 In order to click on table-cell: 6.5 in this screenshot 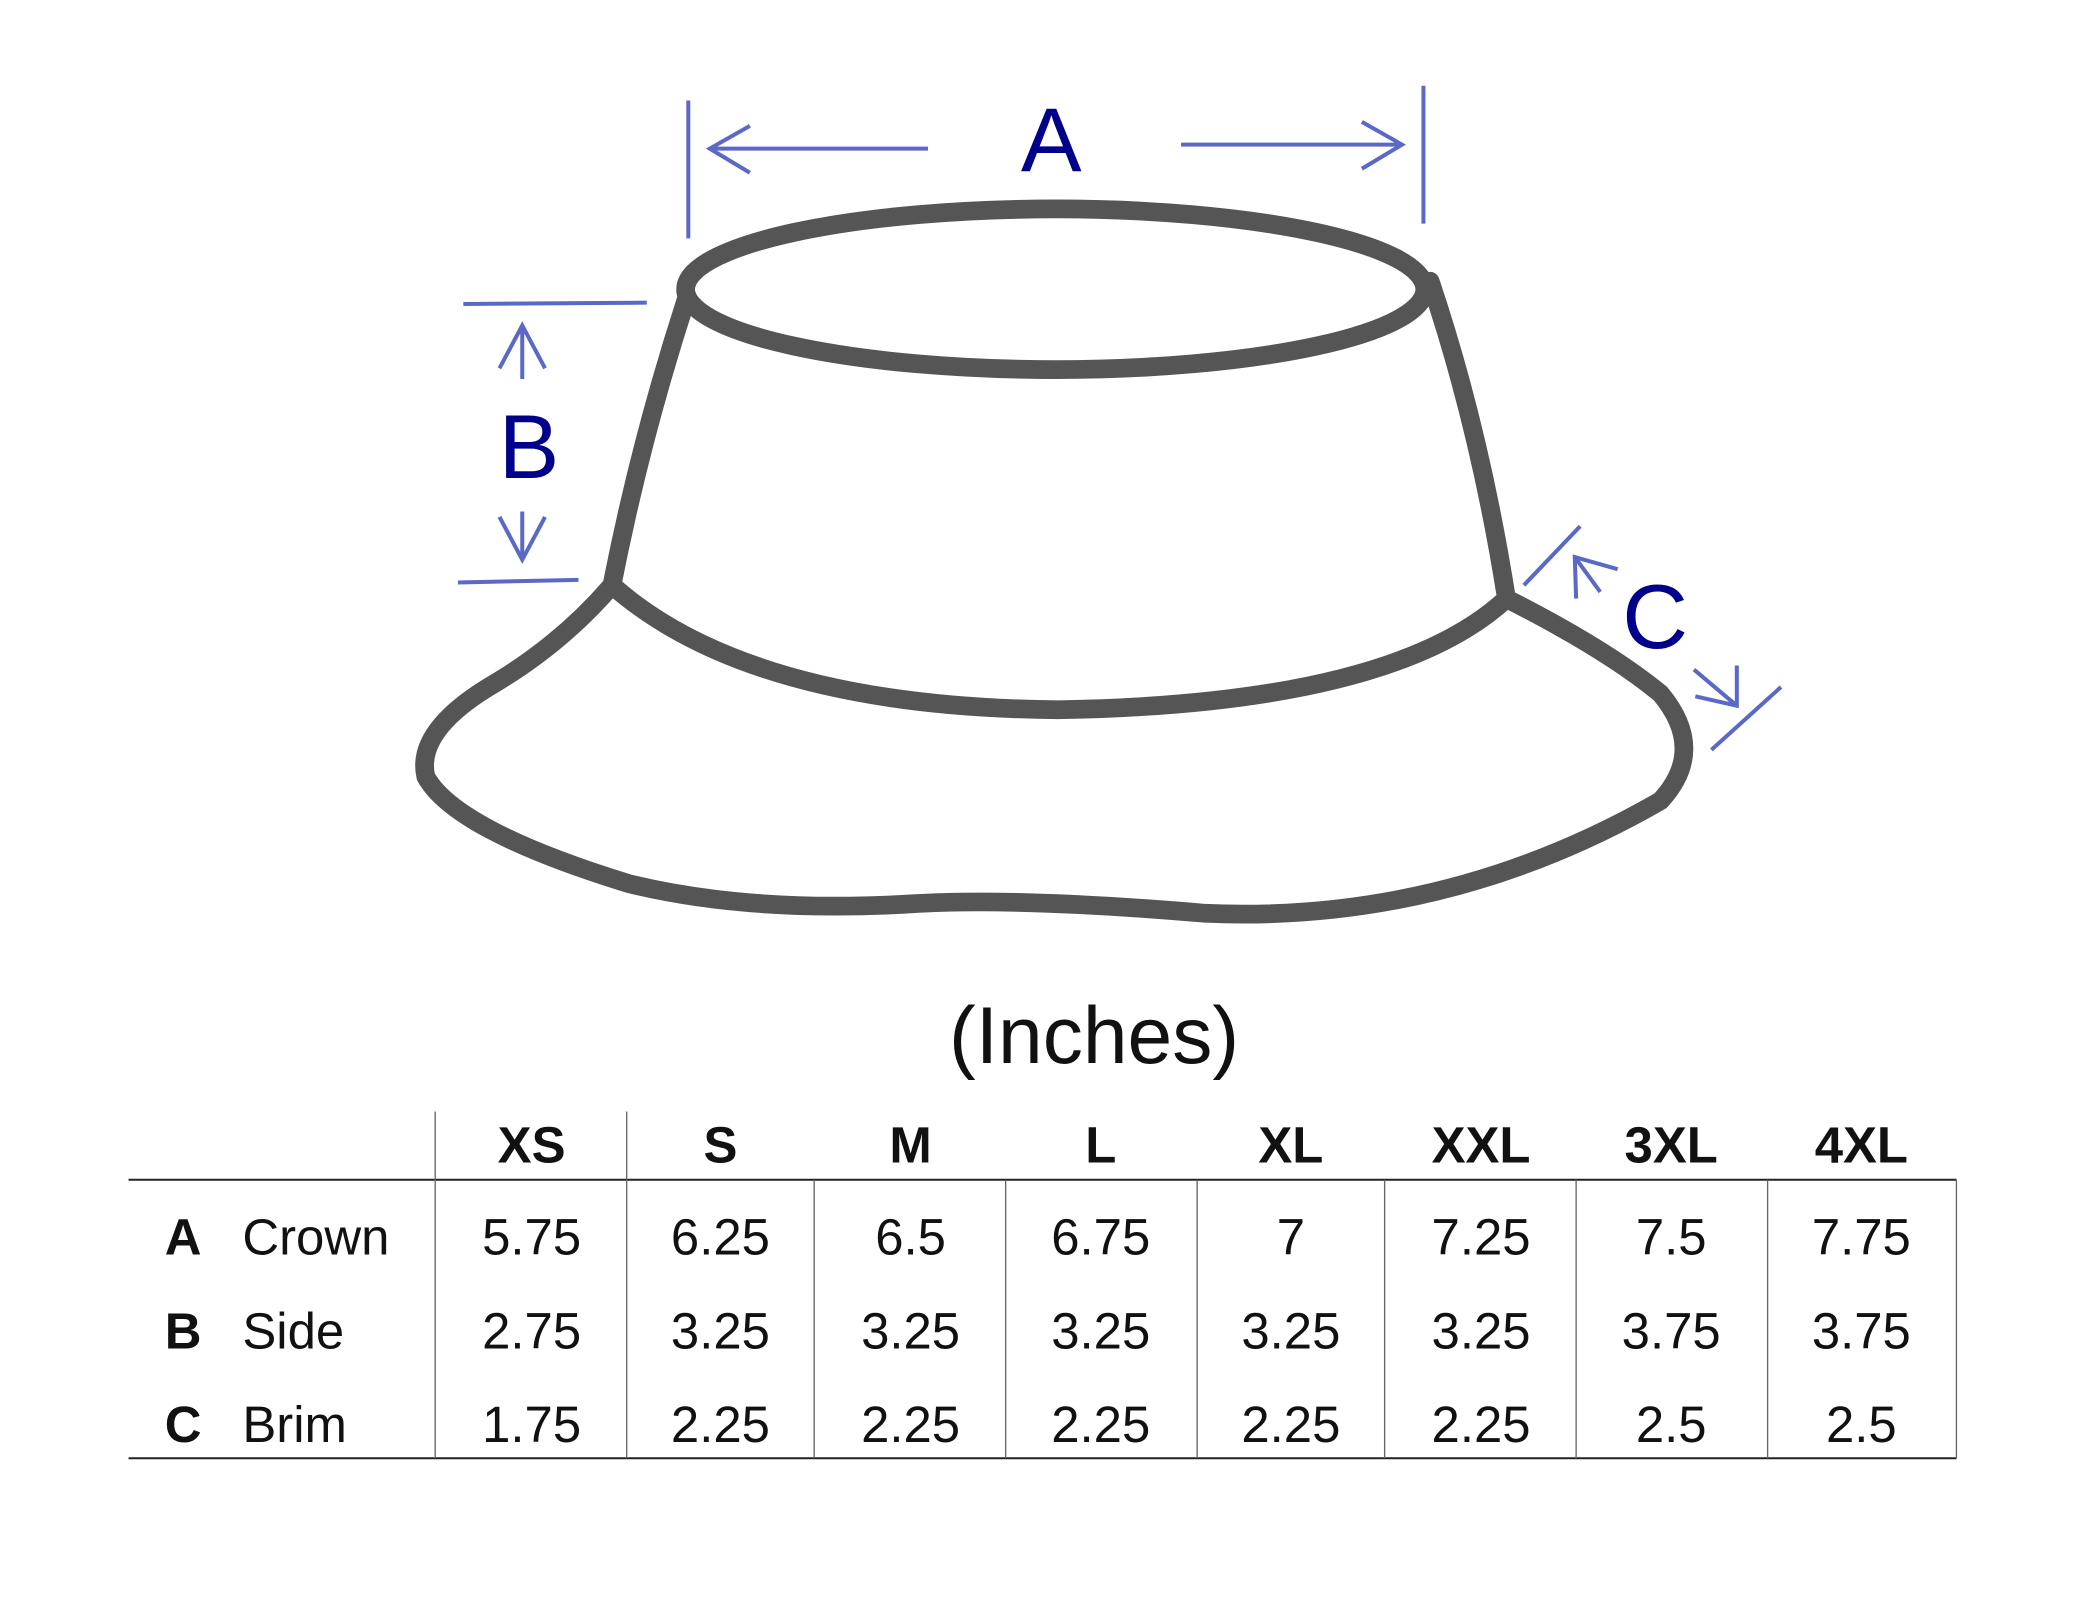, I will do `click(910, 1237)`.